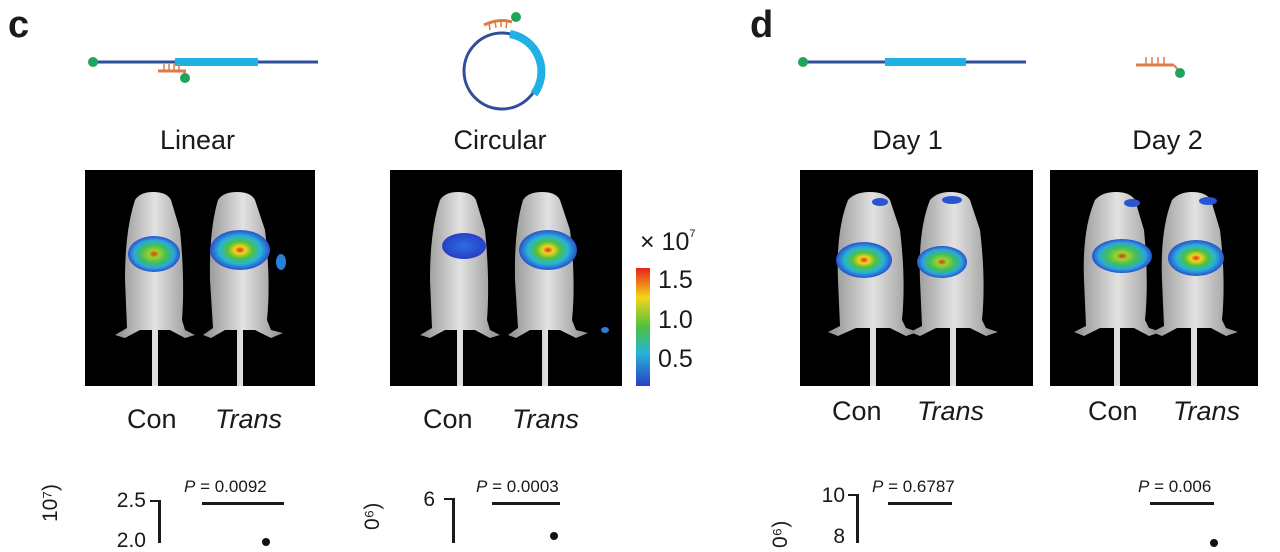  What do you see at coordinates (762, 25) in the screenshot?
I see `panel-letter-d: d` at bounding box center [762, 25].